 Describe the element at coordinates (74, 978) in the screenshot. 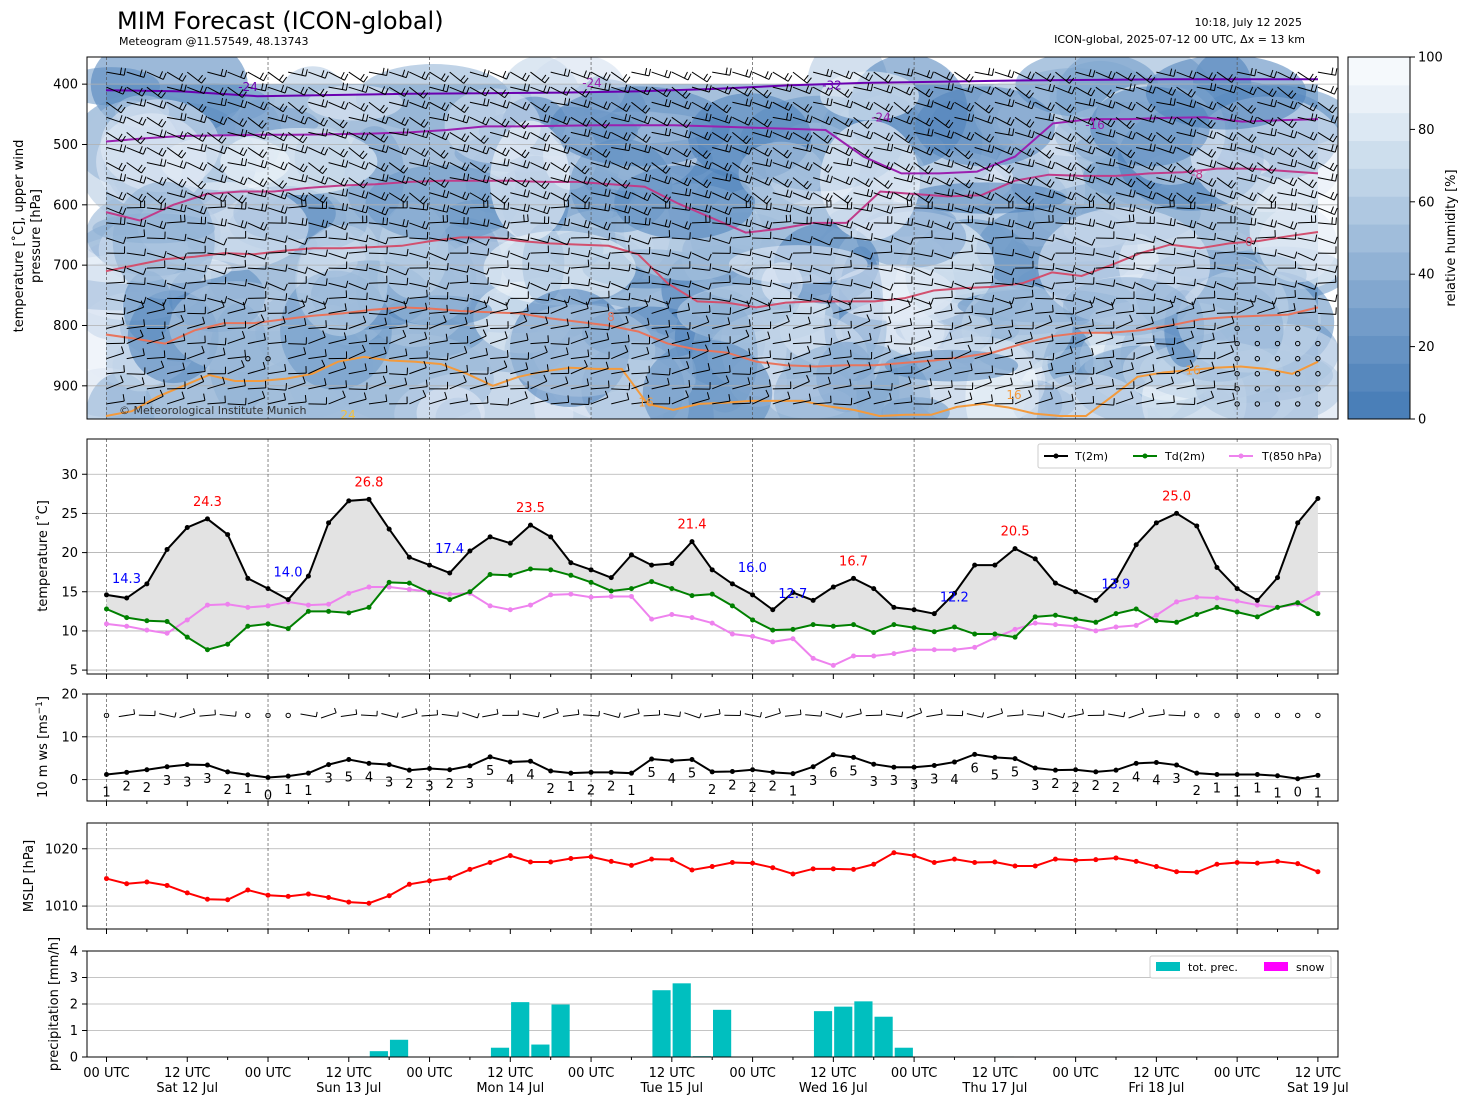

I see `y-tick-label: 3` at that location.